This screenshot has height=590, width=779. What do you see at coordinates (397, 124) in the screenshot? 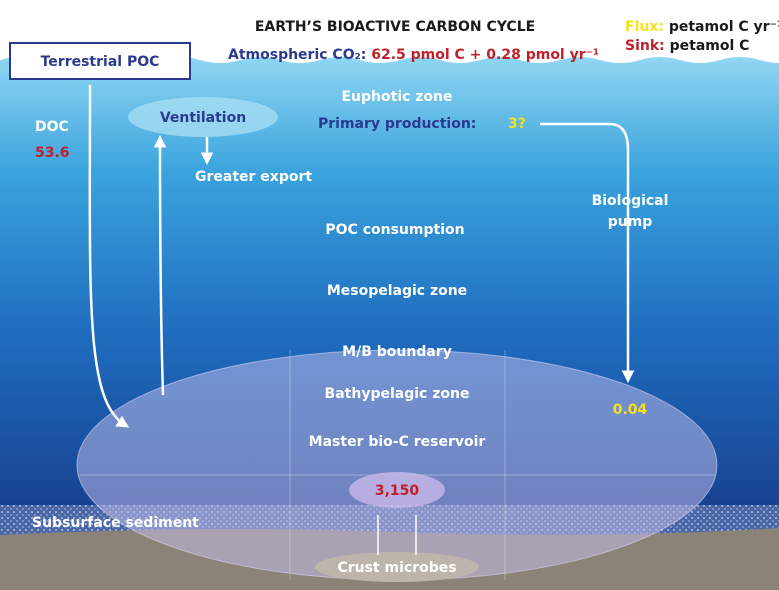
I see `primary-production: Primary production:` at bounding box center [397, 124].